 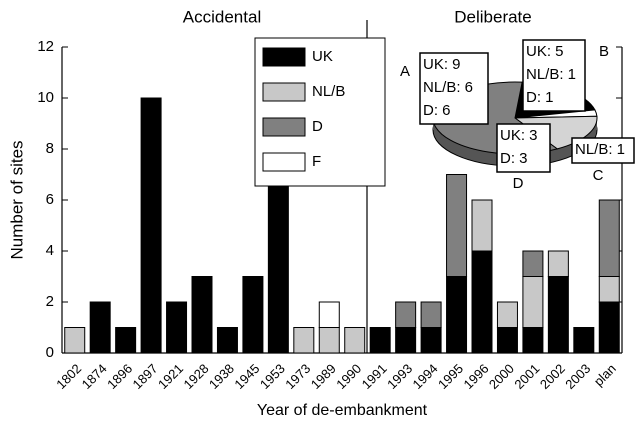 What do you see at coordinates (222, 16) in the screenshot?
I see `section-title: Accidental` at bounding box center [222, 16].